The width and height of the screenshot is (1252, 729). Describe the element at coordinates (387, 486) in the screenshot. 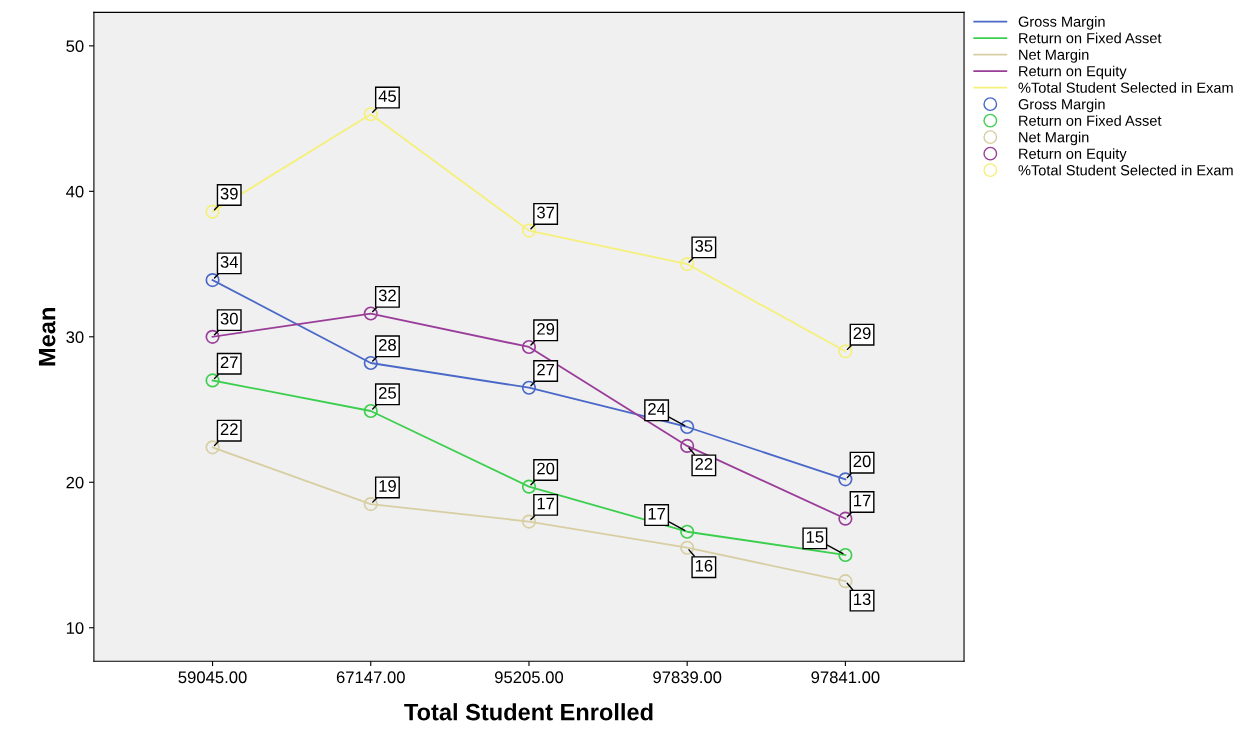

I see `data-label: 19` at that location.